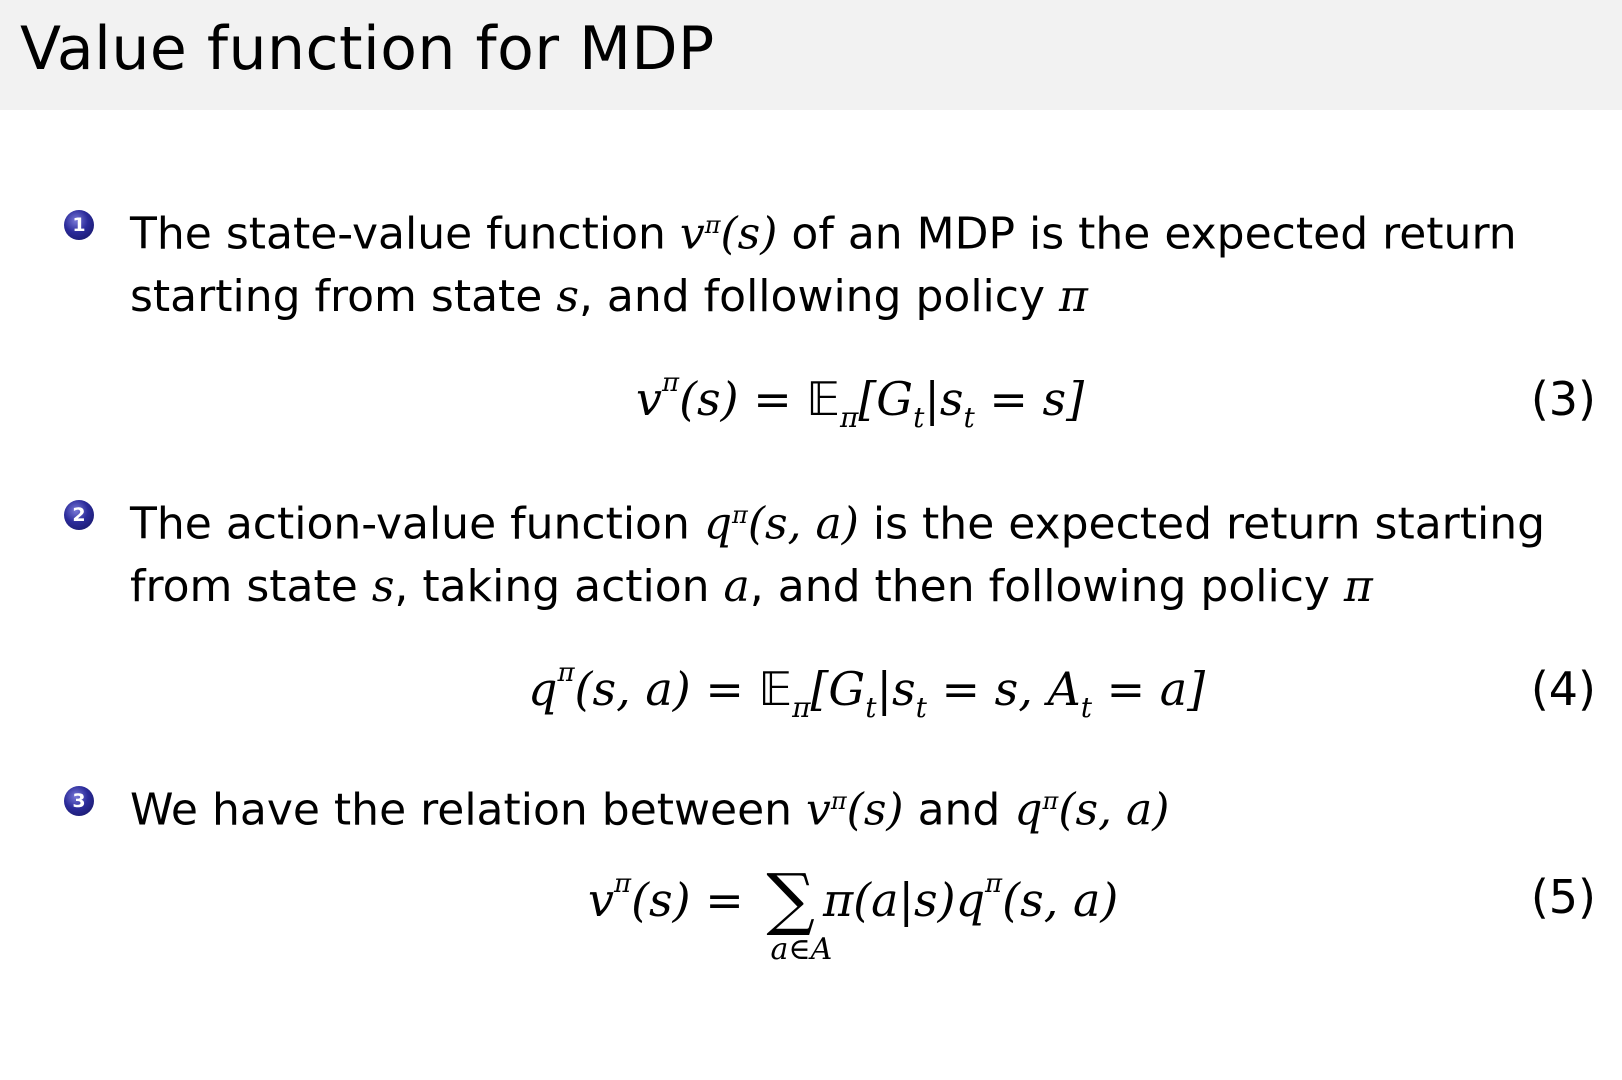  What do you see at coordinates (818, 296) in the screenshot?
I see `text: , and following policy` at bounding box center [818, 296].